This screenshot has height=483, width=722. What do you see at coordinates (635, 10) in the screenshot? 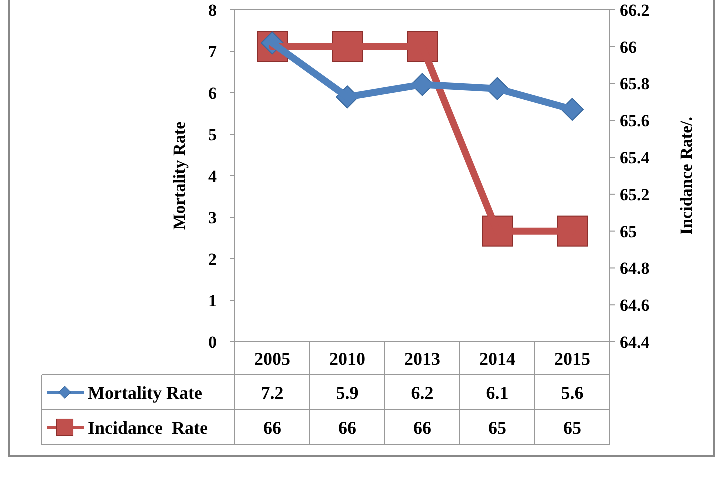
I see `y2-tick-label: 66.2` at bounding box center [635, 10].